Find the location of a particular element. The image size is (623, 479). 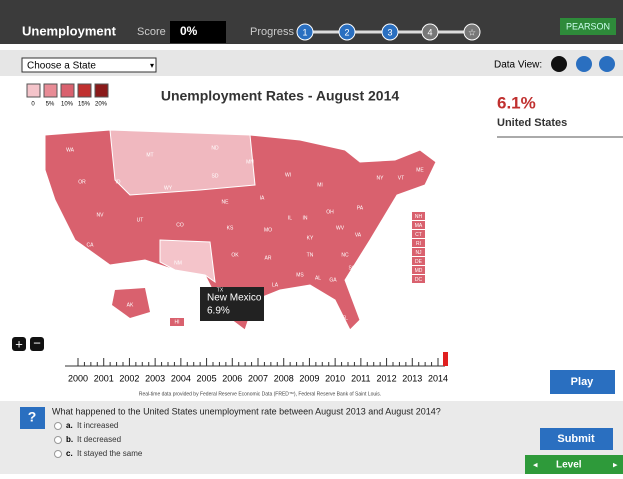

year-label: 2014 is located at coordinates (438, 378).